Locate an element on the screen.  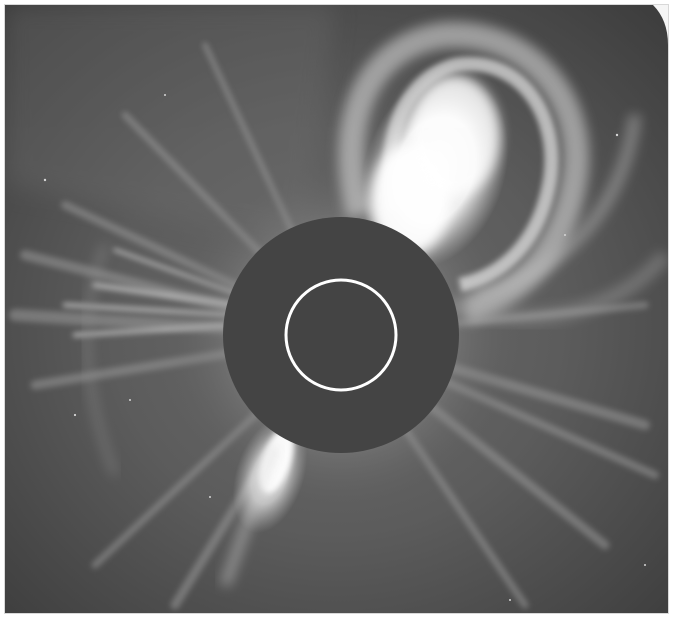
sun-outline-circle is located at coordinates (341, 335).